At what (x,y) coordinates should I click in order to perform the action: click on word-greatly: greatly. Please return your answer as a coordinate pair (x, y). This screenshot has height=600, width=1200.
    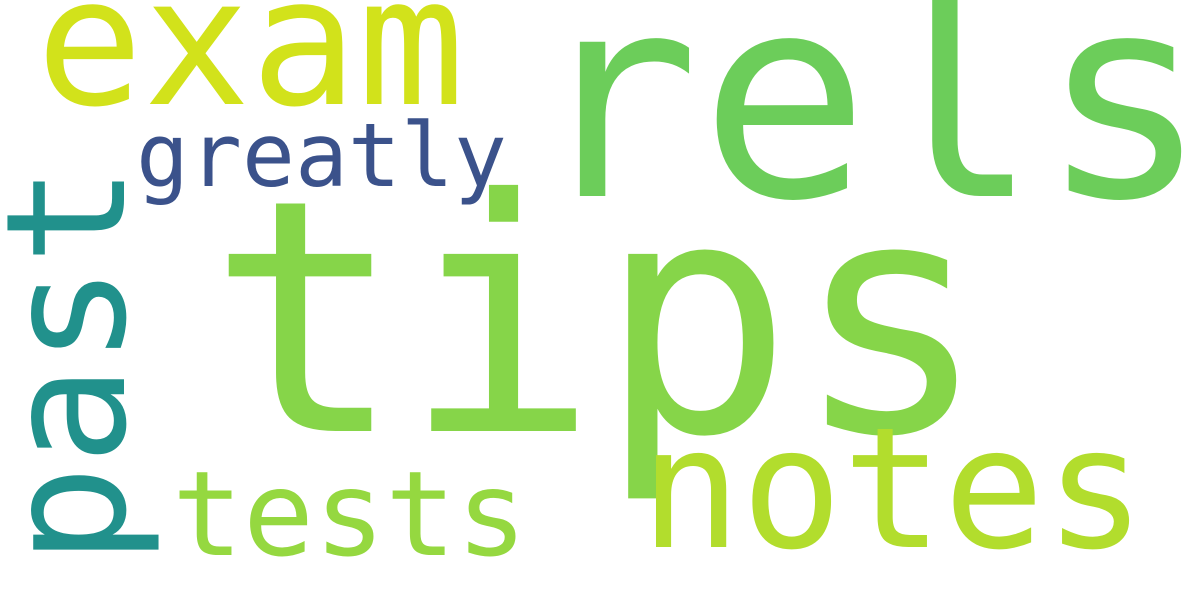
    Looking at the image, I should click on (321, 155).